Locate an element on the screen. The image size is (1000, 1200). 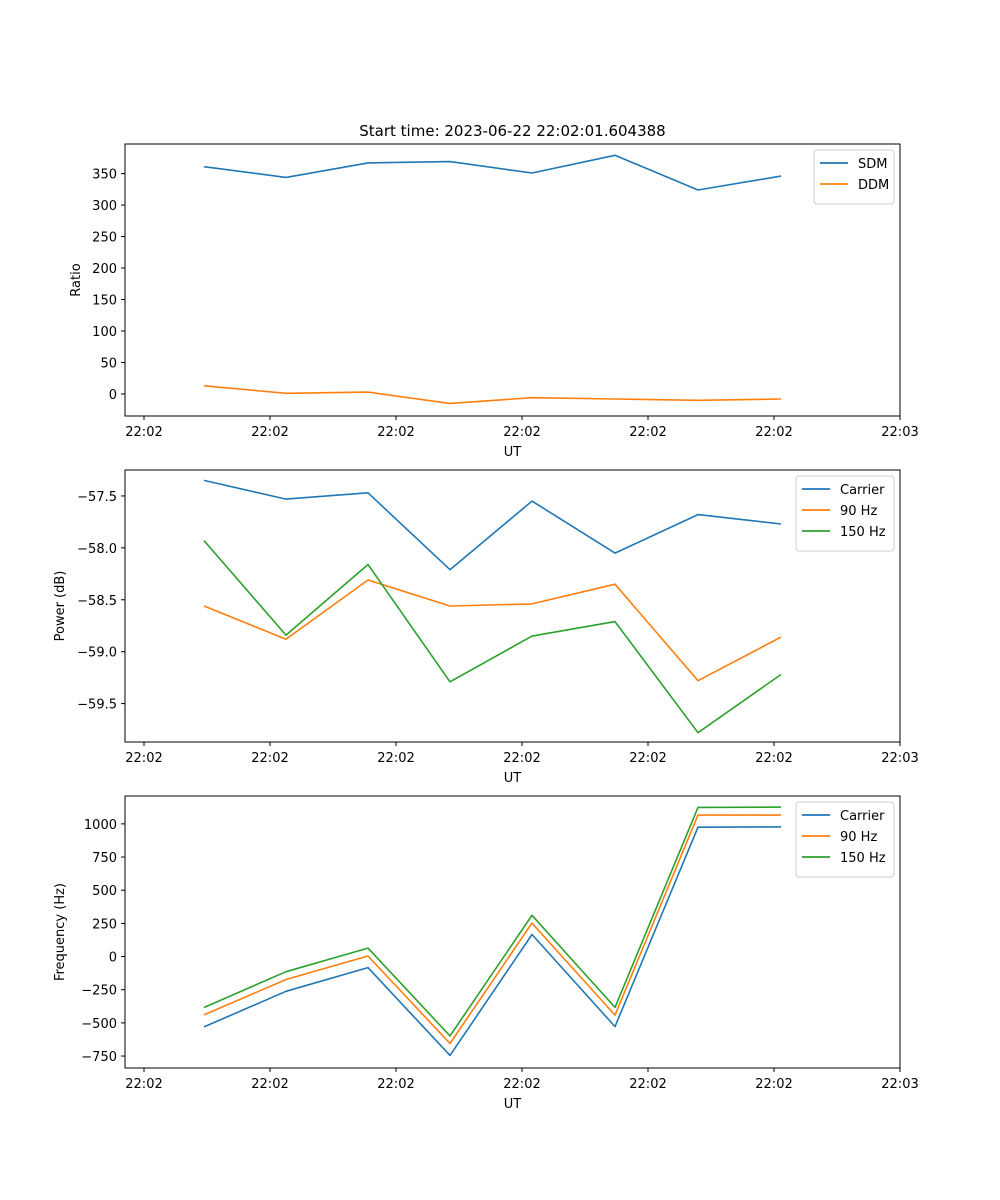
y-tick-label: −250 is located at coordinates (99, 991).